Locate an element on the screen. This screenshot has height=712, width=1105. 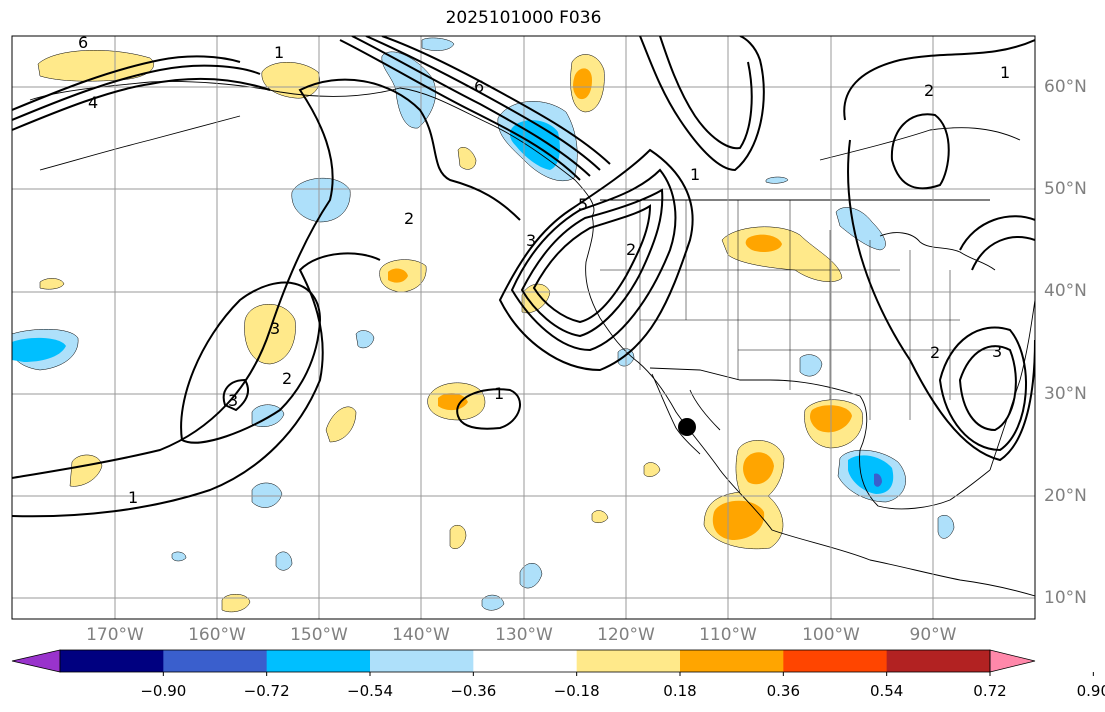
negative-anomaly-strong is located at coordinates (878, 480).